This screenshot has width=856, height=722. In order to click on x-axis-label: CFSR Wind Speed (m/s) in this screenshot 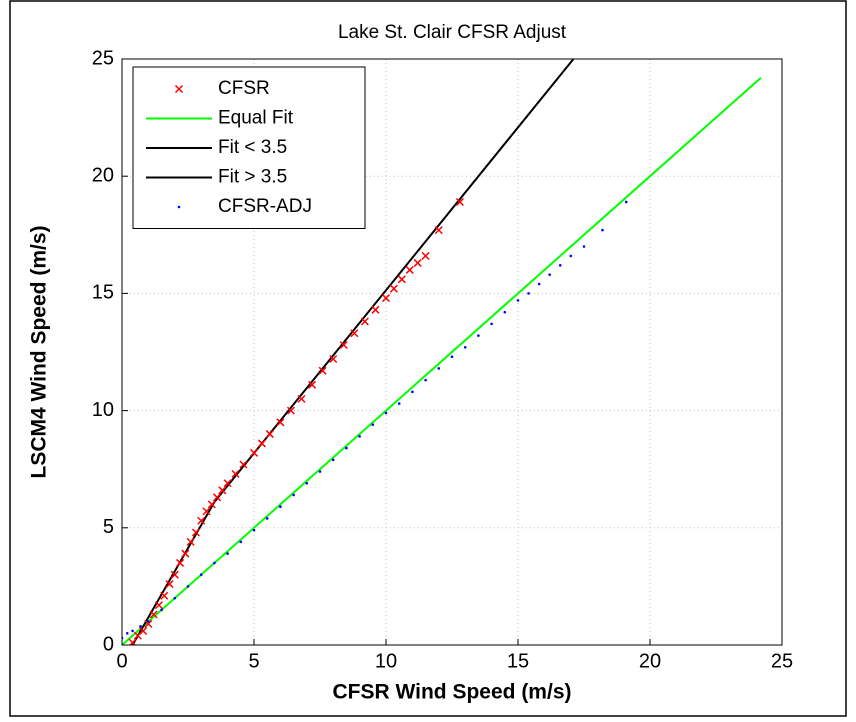, I will do `click(452, 692)`.